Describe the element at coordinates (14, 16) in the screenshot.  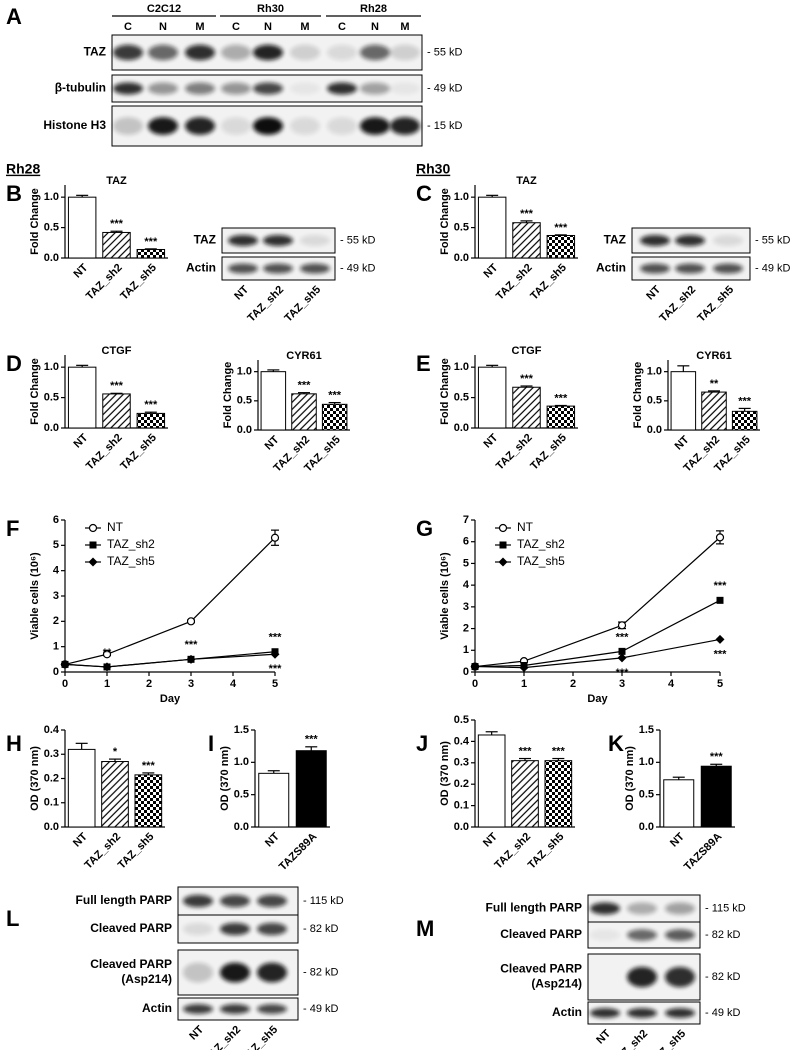
I see `panel-label: A` at that location.